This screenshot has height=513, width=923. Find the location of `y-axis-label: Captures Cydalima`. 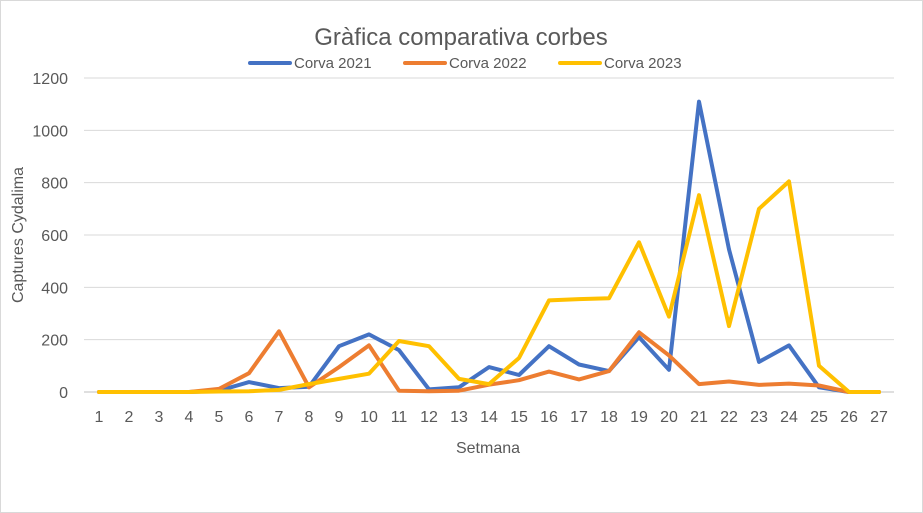

y-axis-label: Captures Cydalima is located at coordinates (18, 235).